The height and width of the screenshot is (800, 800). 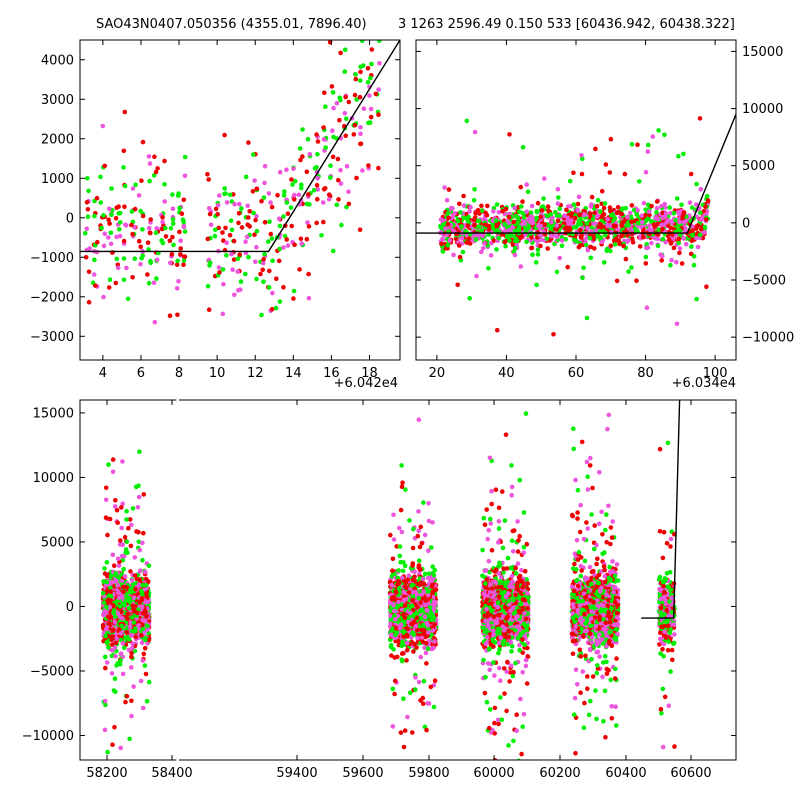 I want to click on scatter-points-top-left, so click(x=232, y=168).